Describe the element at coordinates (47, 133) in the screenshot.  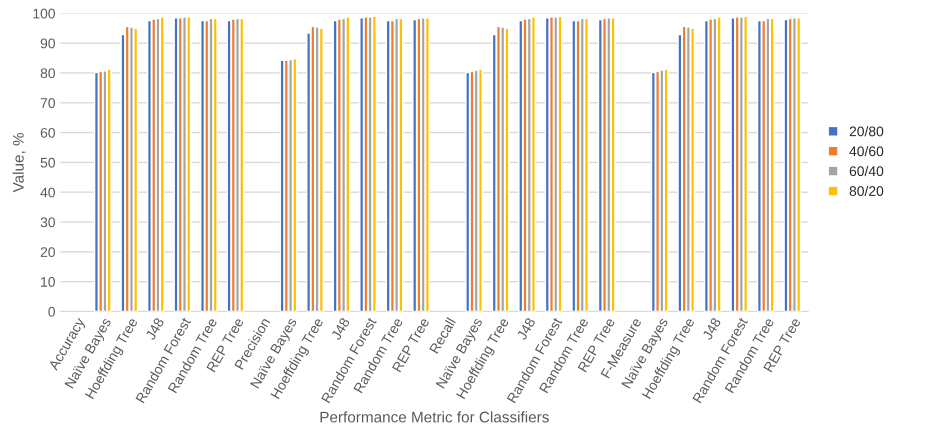
I see `y-tick-label: 60` at that location.